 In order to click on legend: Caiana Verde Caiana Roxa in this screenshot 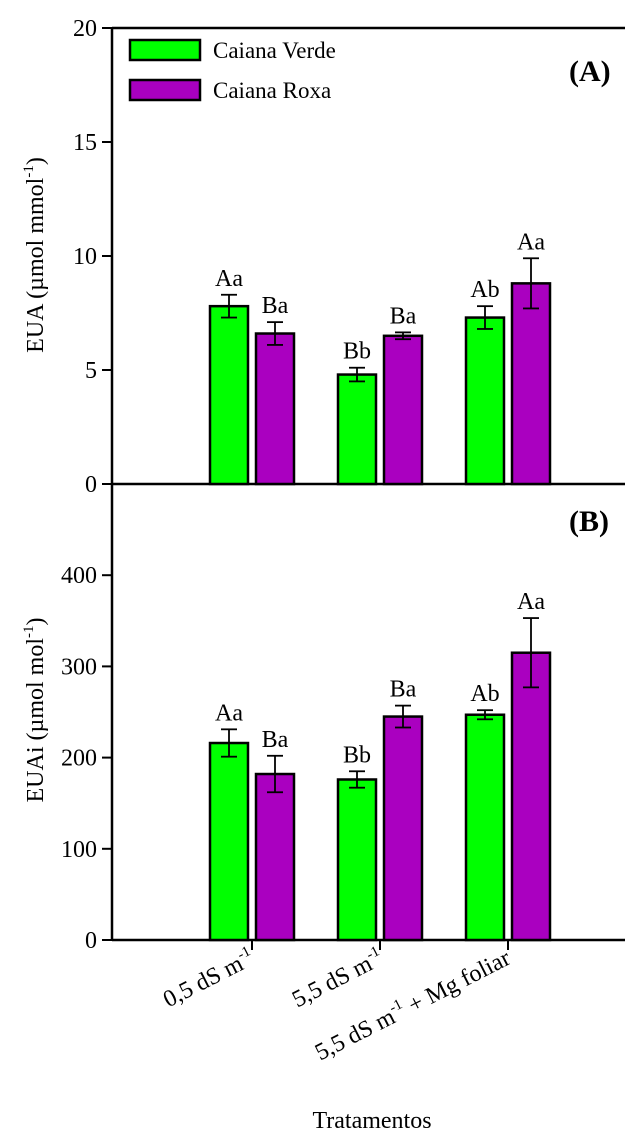, I will do `click(232, 70)`.